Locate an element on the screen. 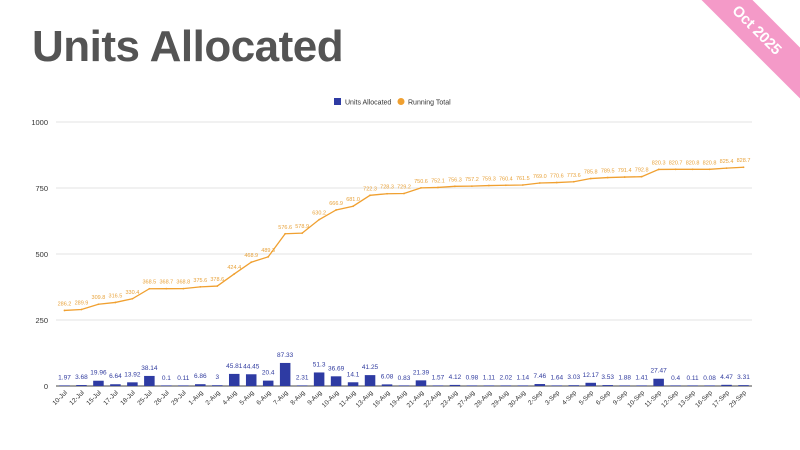  bar-data-label: 20.4 is located at coordinates (268, 373).